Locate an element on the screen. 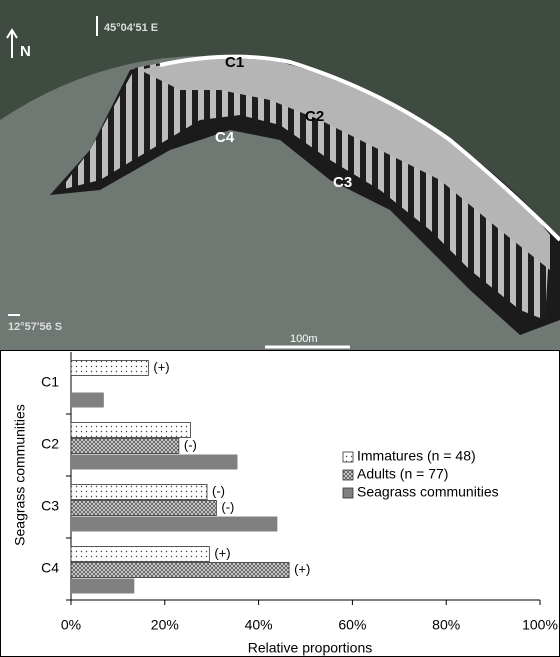  y-tick-label: C2 is located at coordinates (50, 444).